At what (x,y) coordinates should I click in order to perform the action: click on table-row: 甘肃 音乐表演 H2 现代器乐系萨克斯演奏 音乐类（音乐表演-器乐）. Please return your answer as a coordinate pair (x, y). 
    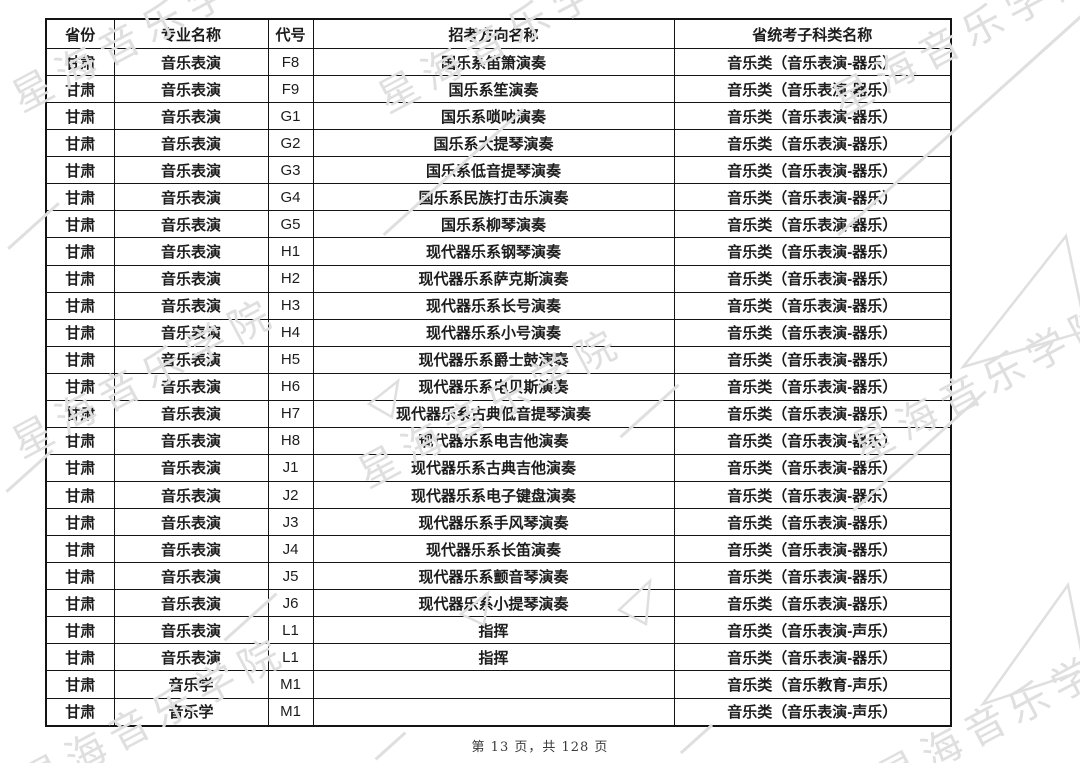
    Looking at the image, I should click on (498, 278).